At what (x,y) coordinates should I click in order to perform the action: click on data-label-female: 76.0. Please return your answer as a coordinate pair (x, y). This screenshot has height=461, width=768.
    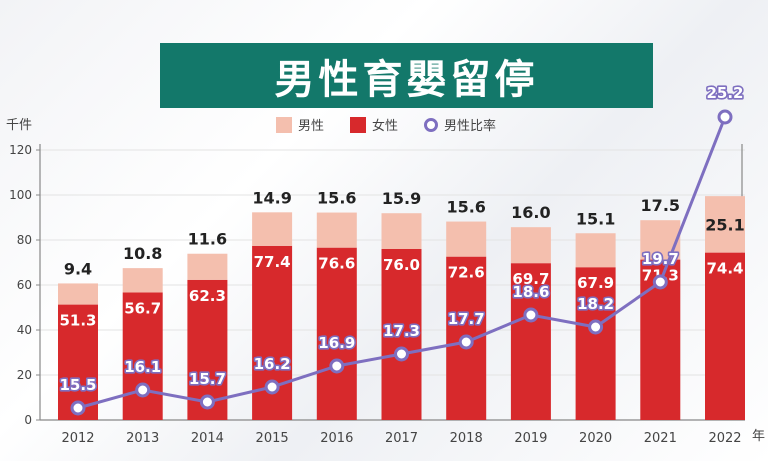
    Looking at the image, I should click on (401, 265).